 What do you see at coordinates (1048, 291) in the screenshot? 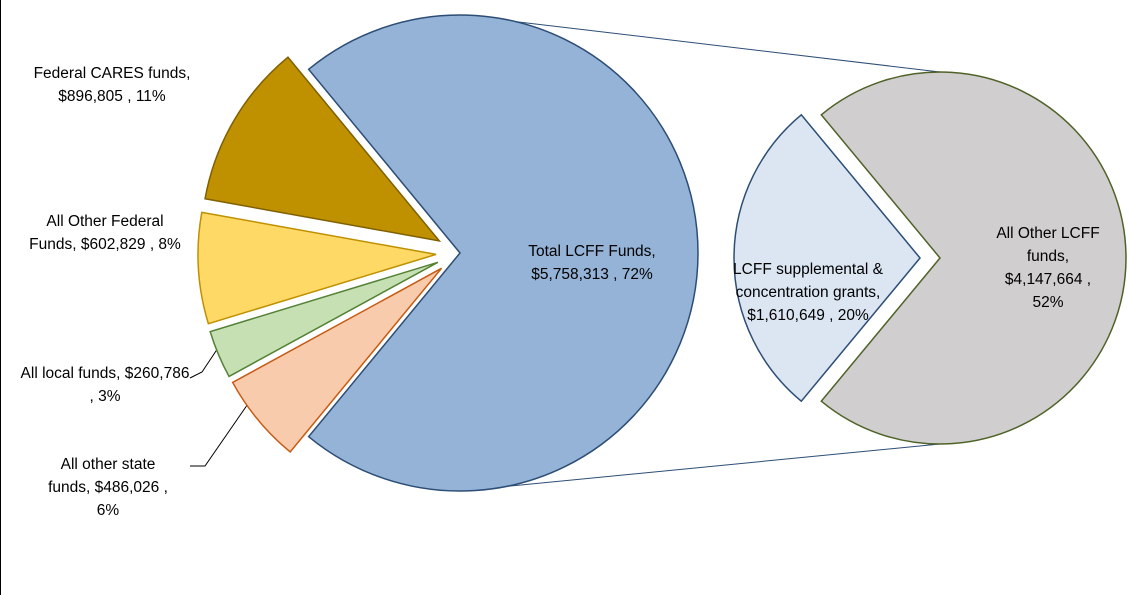
I see `value-label: $4,147,664 , 52%` at bounding box center [1048, 291].